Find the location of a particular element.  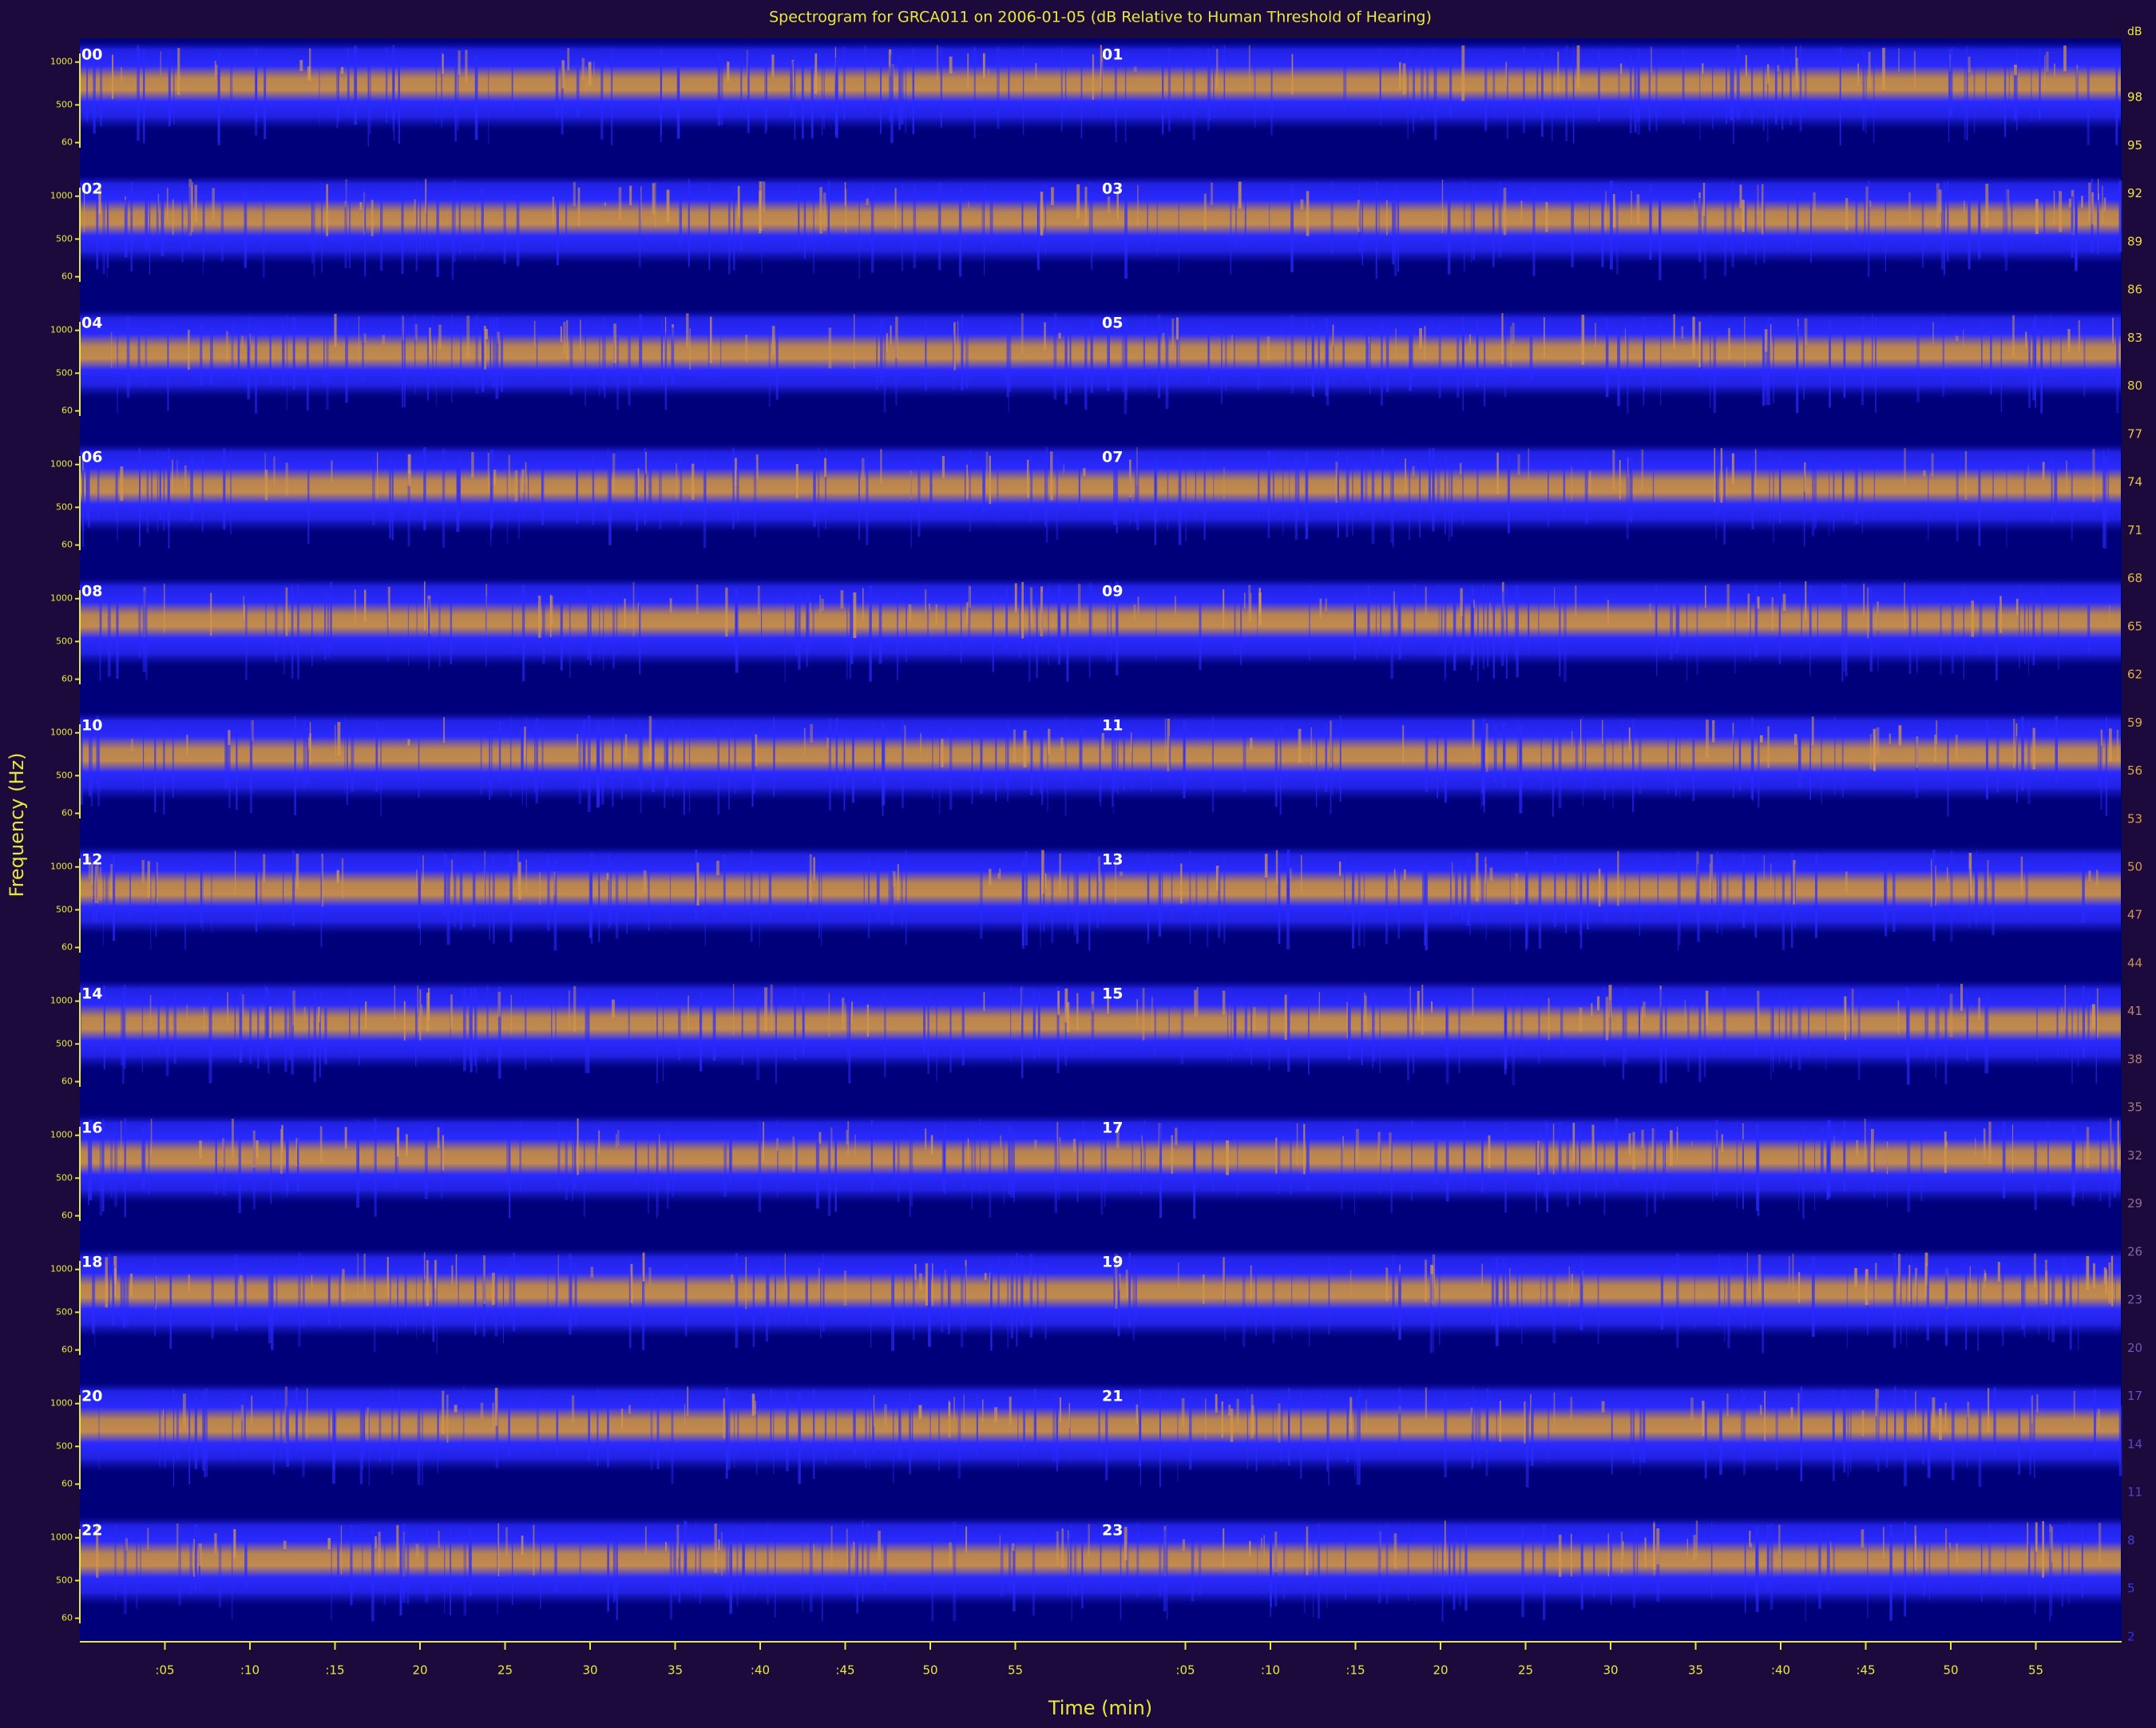

panel-label: 07 is located at coordinates (1112, 458).